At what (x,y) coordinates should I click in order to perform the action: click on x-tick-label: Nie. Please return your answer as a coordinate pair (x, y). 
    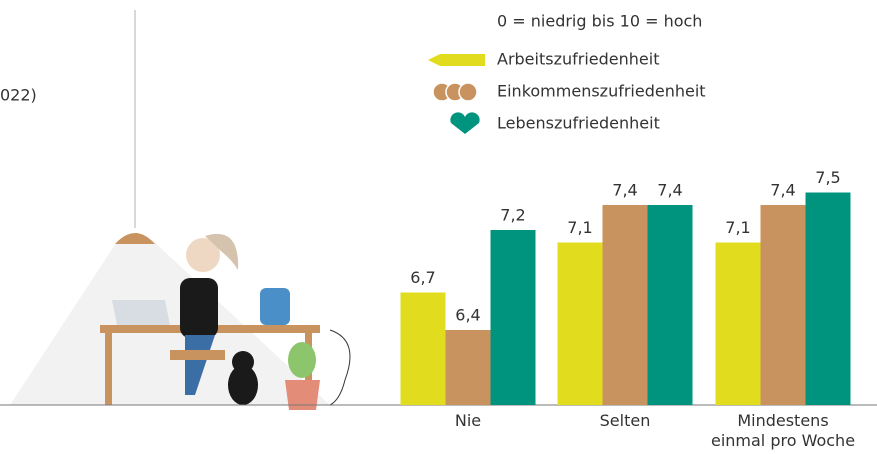
    Looking at the image, I should click on (468, 420).